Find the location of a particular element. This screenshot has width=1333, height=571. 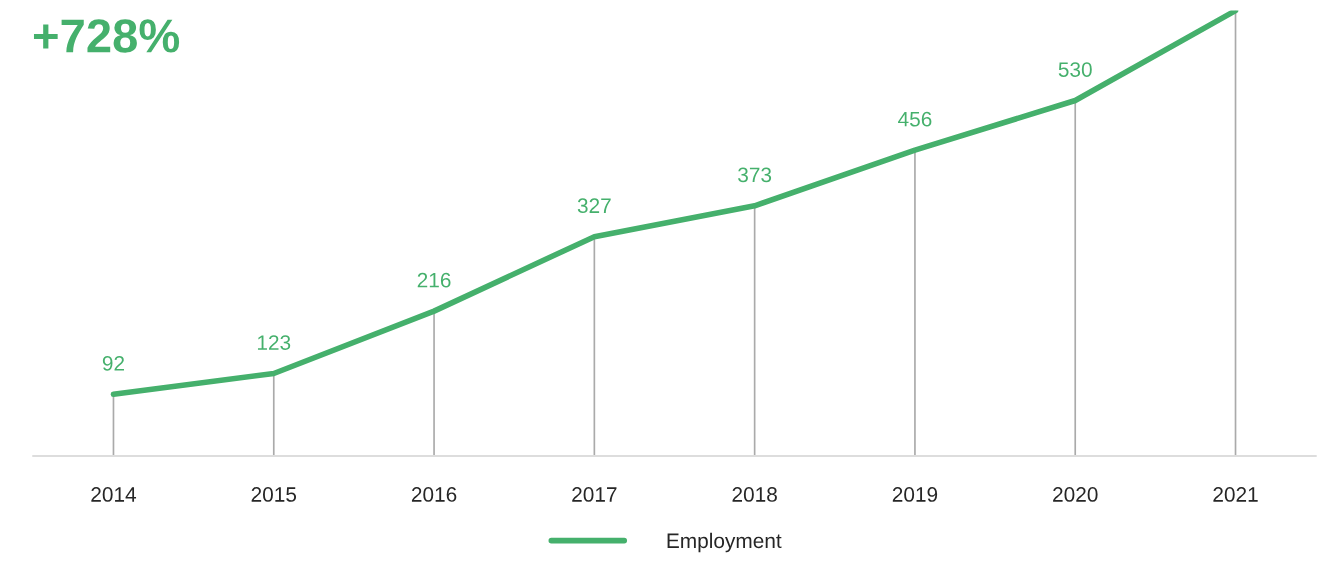

data-label: 530 is located at coordinates (1075, 69).